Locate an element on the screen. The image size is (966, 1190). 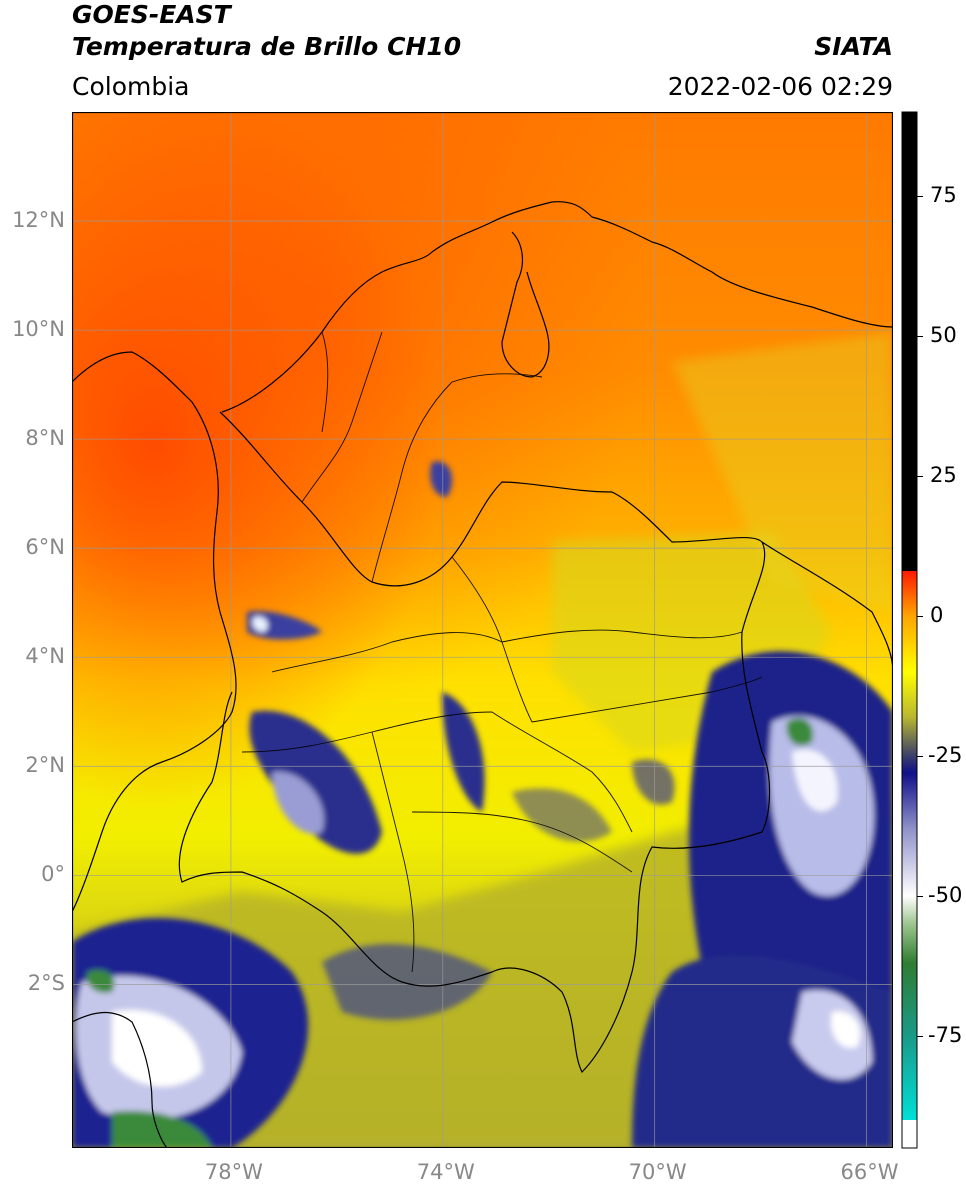
colorbar-tick-label: 0 is located at coordinates (937, 615).